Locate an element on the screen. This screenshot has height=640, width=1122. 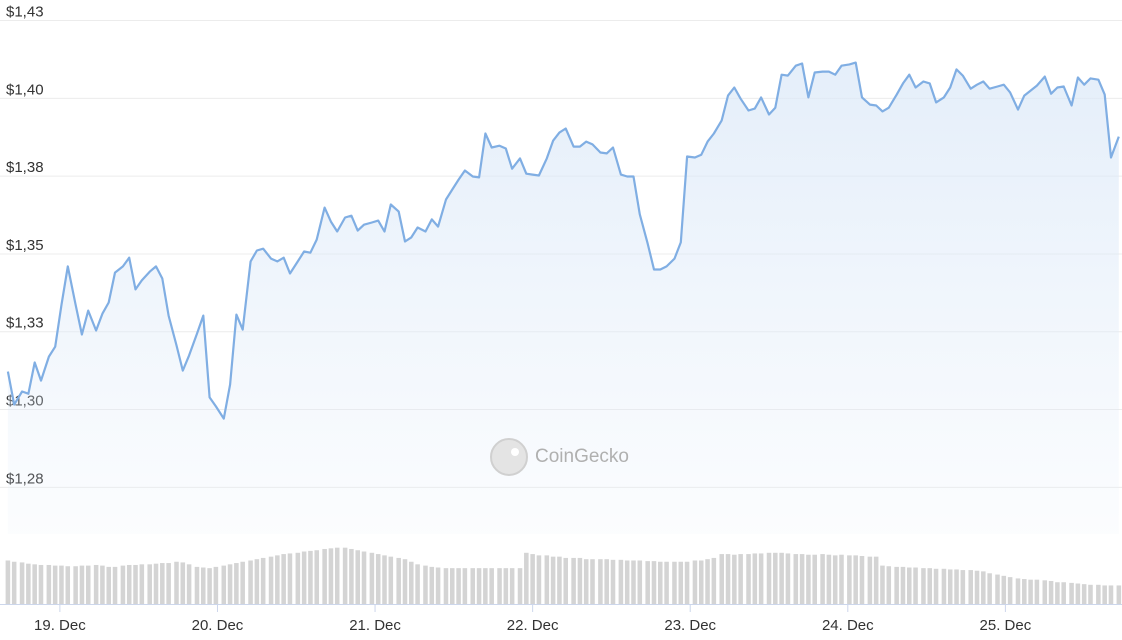
x-tick-label: 19. Dec is located at coordinates (60, 625).